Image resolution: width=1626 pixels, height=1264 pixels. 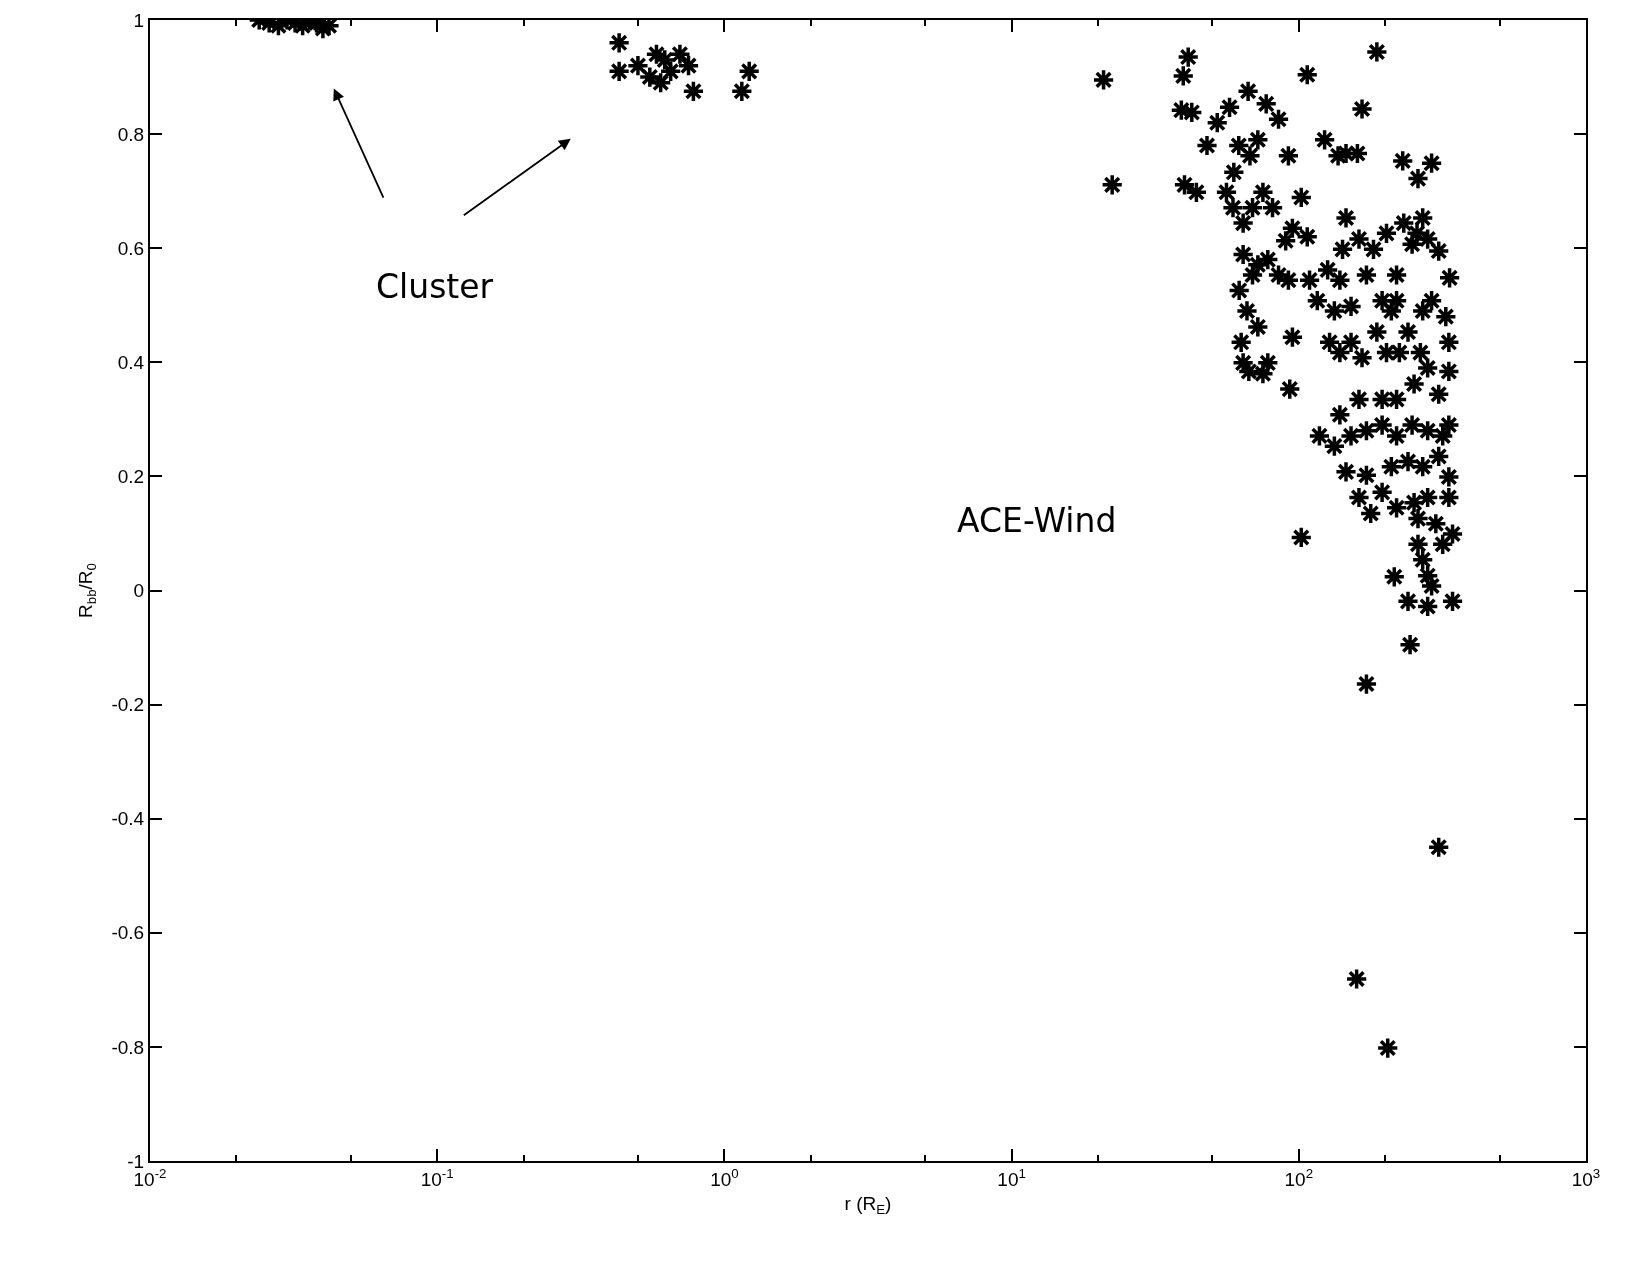 What do you see at coordinates (131, 362) in the screenshot?
I see `y-tick-label: 0.4` at bounding box center [131, 362].